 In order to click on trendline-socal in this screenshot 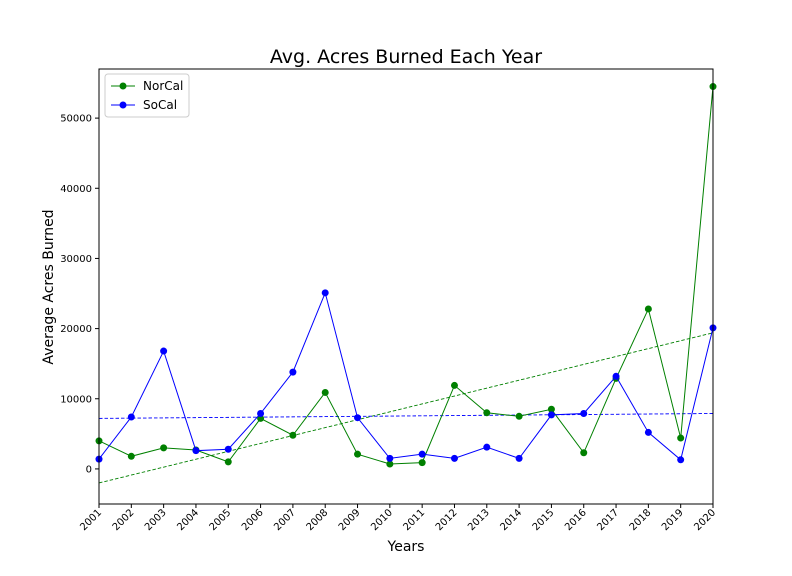, I will do `click(406, 416)`.